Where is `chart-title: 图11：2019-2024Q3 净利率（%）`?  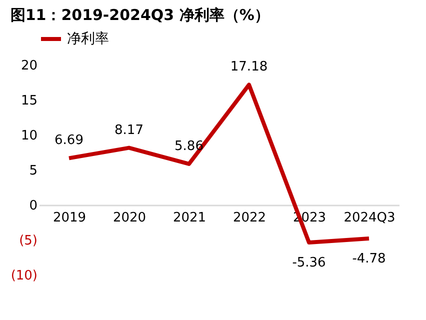
chart-title: 图11：2019-2024Q3 净利率（%） is located at coordinates (140, 15).